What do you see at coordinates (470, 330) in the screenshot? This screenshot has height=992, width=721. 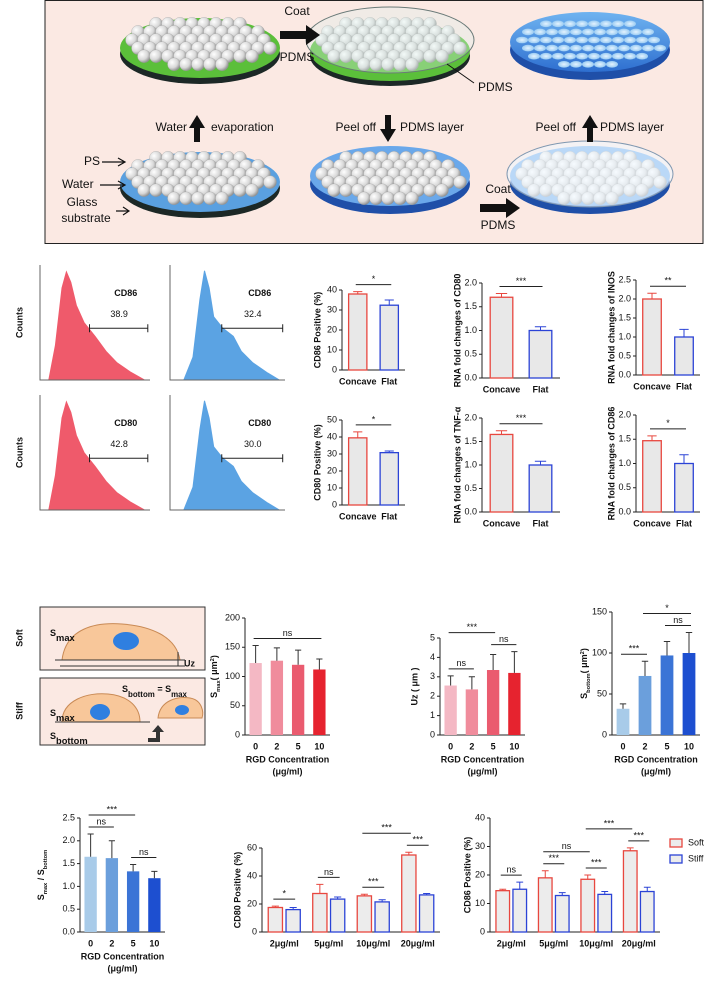 I see `y-tick-label: 1.0` at bounding box center [470, 330].